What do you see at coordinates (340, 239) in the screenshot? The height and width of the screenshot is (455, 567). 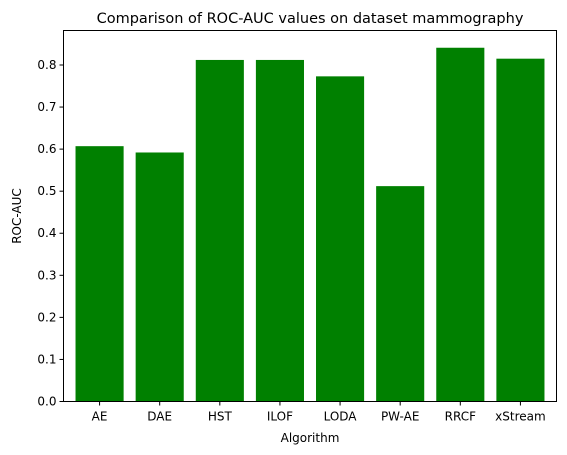 I see `bar-loda` at bounding box center [340, 239].